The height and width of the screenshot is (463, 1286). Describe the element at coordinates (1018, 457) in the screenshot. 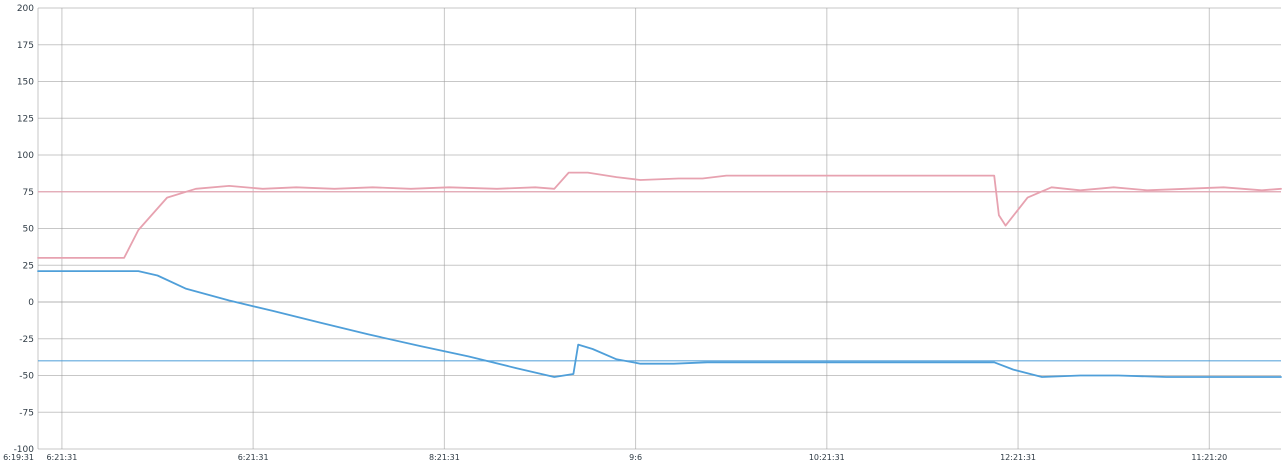

I see `x-tick-label: 12:21:31` at that location.